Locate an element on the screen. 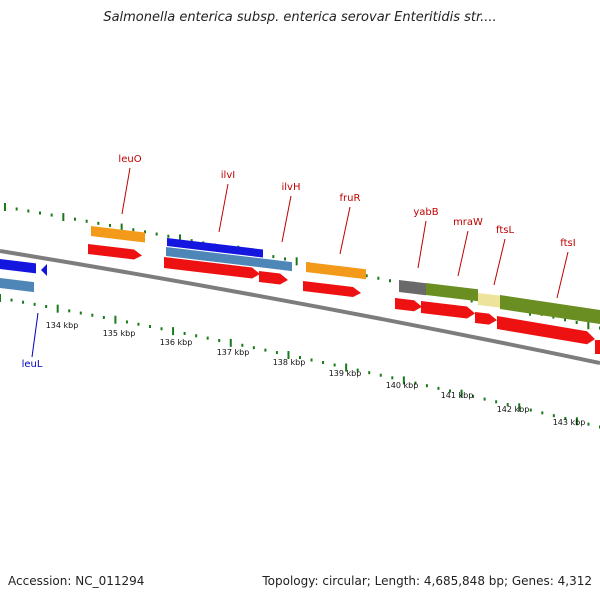 This screenshot has height=600, width=600. scale-label: 141 kbp is located at coordinates (457, 395).